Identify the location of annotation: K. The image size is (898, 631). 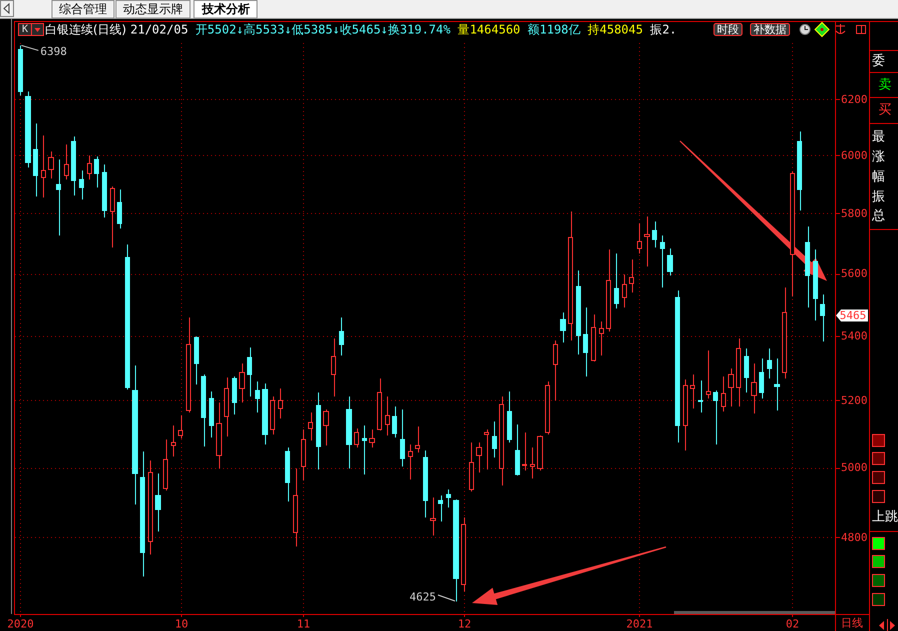
(25, 29).